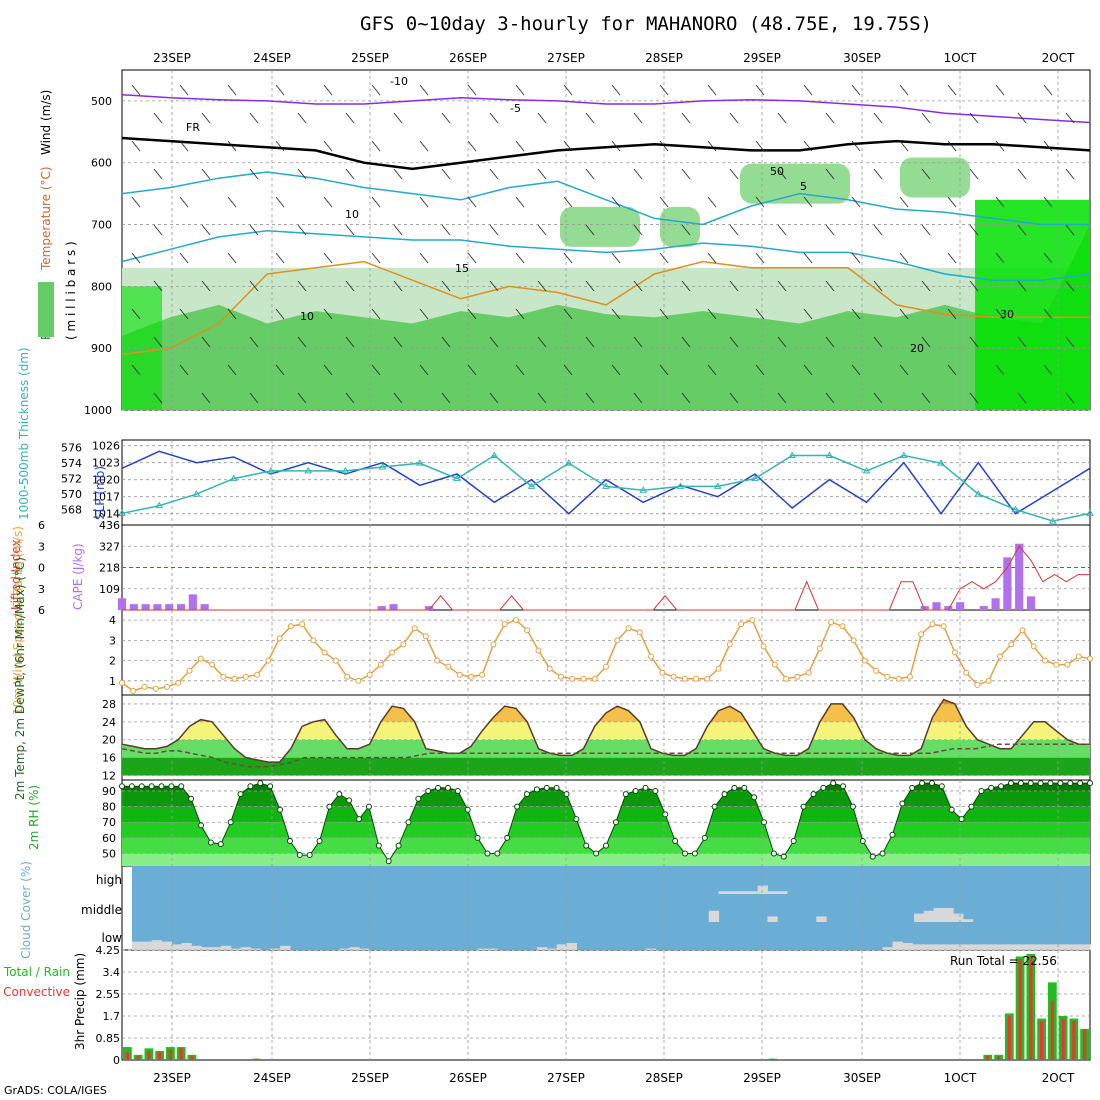 Image resolution: width=1100 pixels, height=1100 pixels. Describe the element at coordinates (112, 640) in the screenshot. I see `wind-tick-label: 3` at that location.